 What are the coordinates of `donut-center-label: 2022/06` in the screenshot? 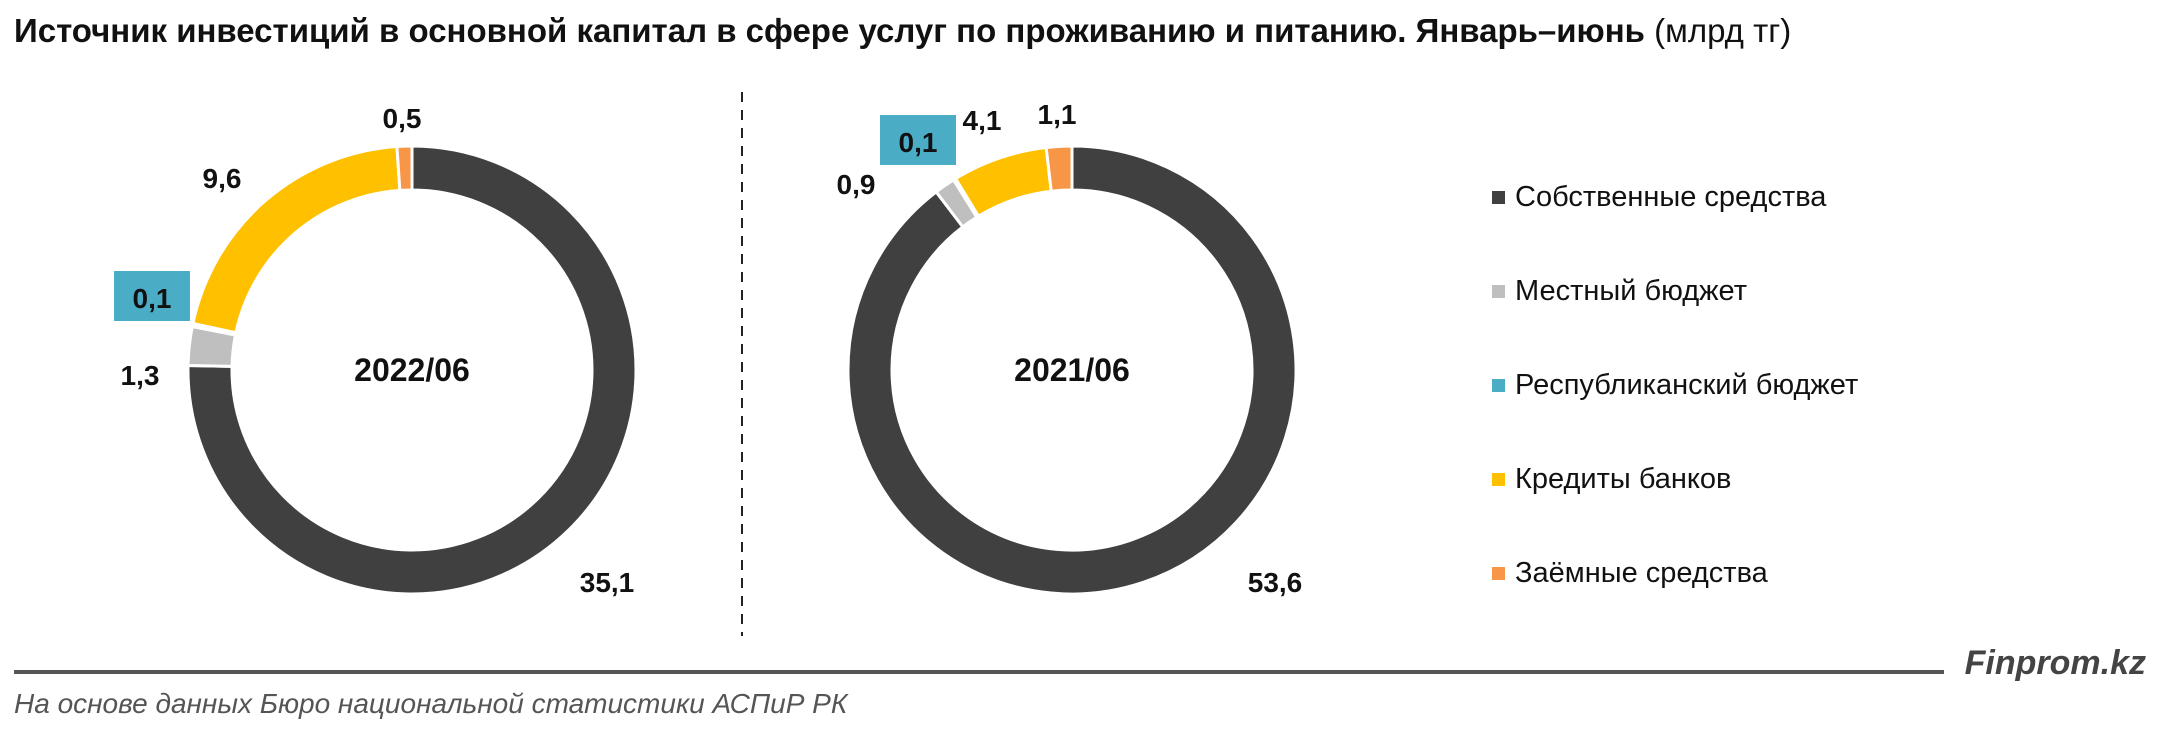 It's located at (412, 370).